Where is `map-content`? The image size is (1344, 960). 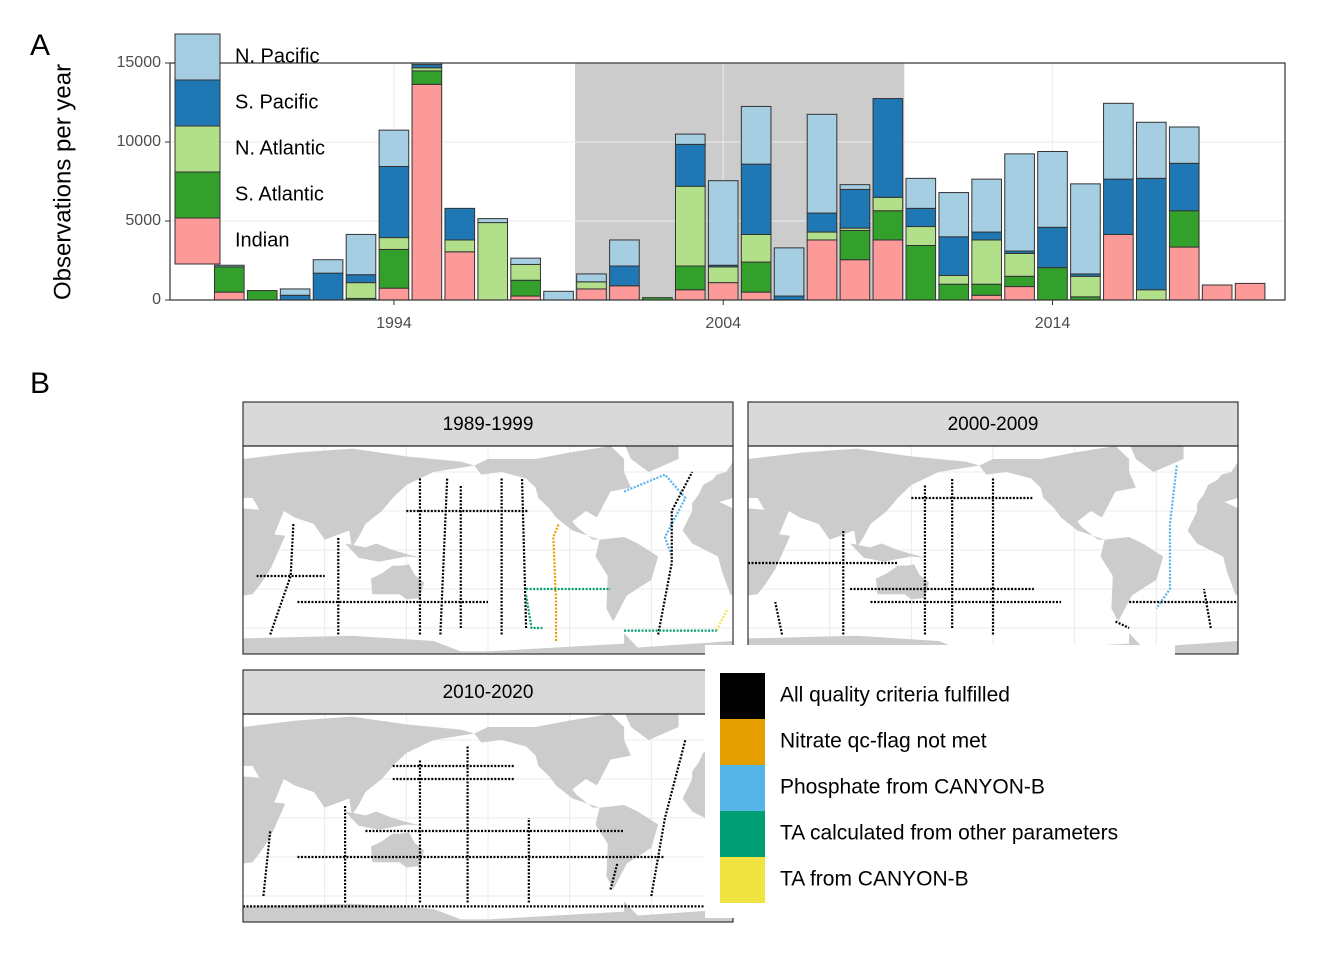
map-content is located at coordinates (488, 550).